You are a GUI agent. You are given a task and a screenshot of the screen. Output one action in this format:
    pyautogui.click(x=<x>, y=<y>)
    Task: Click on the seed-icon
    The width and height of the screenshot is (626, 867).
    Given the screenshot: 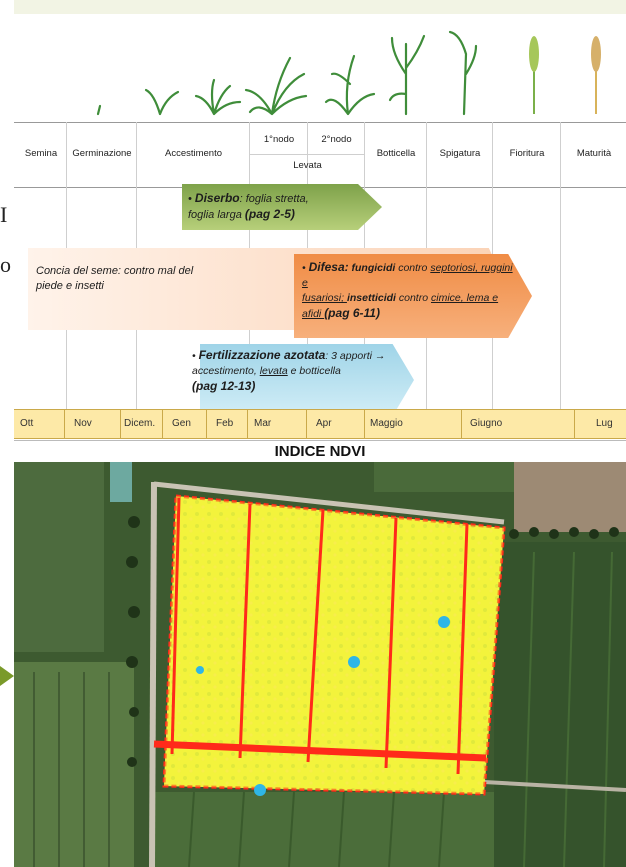 What is the action you would take?
    pyautogui.click(x=99, y=110)
    